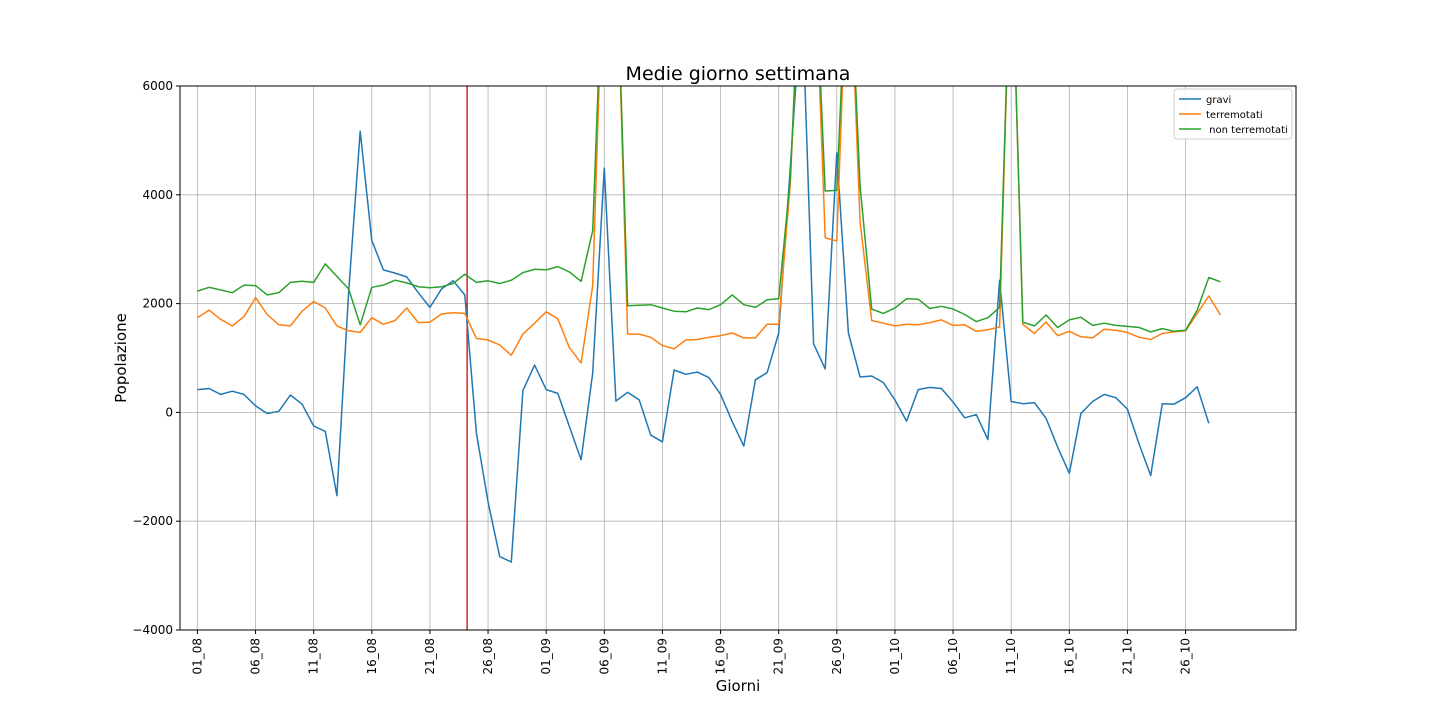 The image size is (1440, 720). I want to click on legend-label: non terremotati, so click(1247, 130).